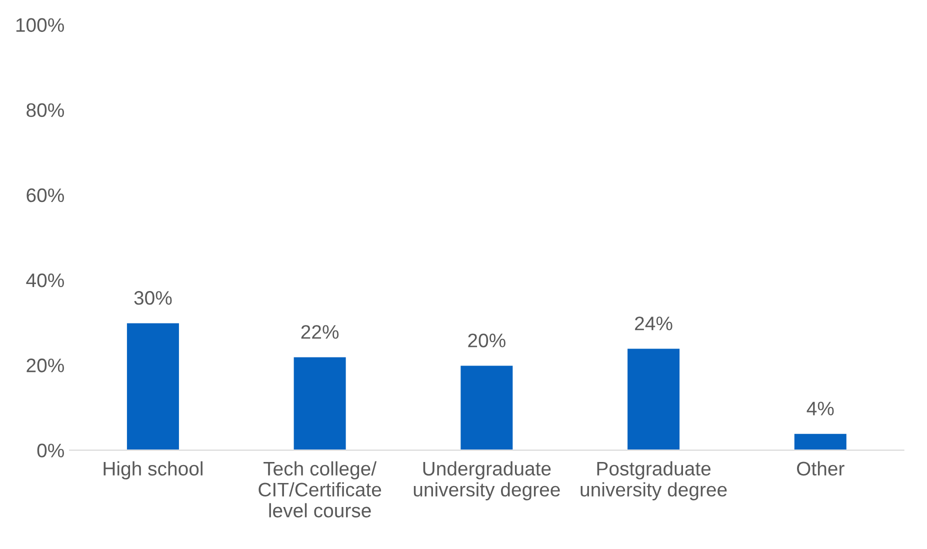 This screenshot has height=549, width=927. Describe the element at coordinates (320, 489) in the screenshot. I see `x-tick-label: Tech college/ CIT/Certificate level course` at that location.